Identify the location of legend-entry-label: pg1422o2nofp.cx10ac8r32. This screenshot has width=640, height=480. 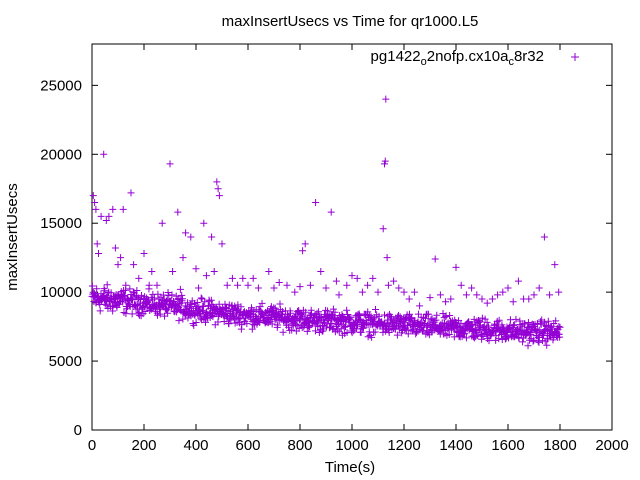
(457, 58).